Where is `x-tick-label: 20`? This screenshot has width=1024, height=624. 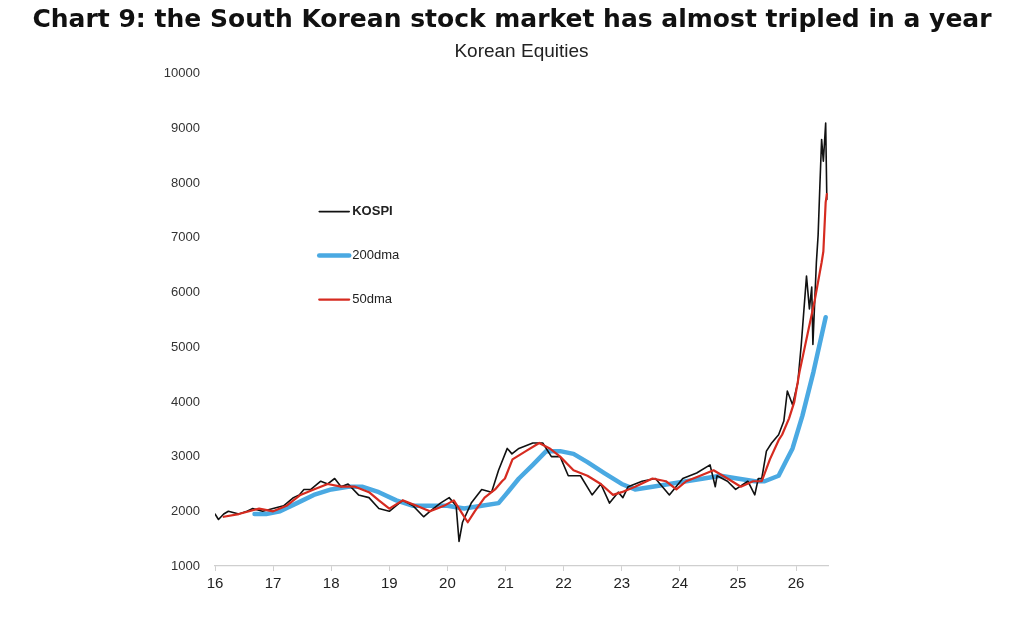 x-tick-label: 20 is located at coordinates (447, 583).